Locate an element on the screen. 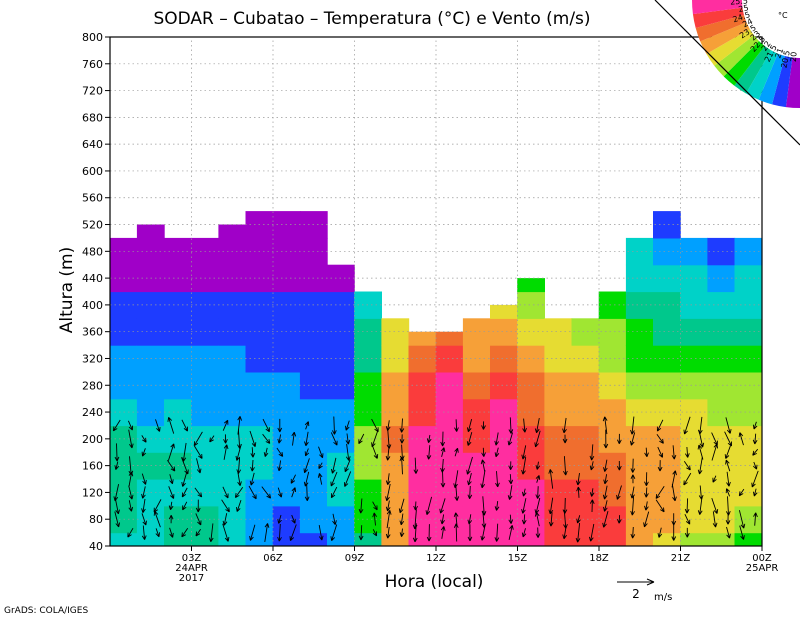 The height and width of the screenshot is (618, 800). legend-level-label: 25 is located at coordinates (744, 8).